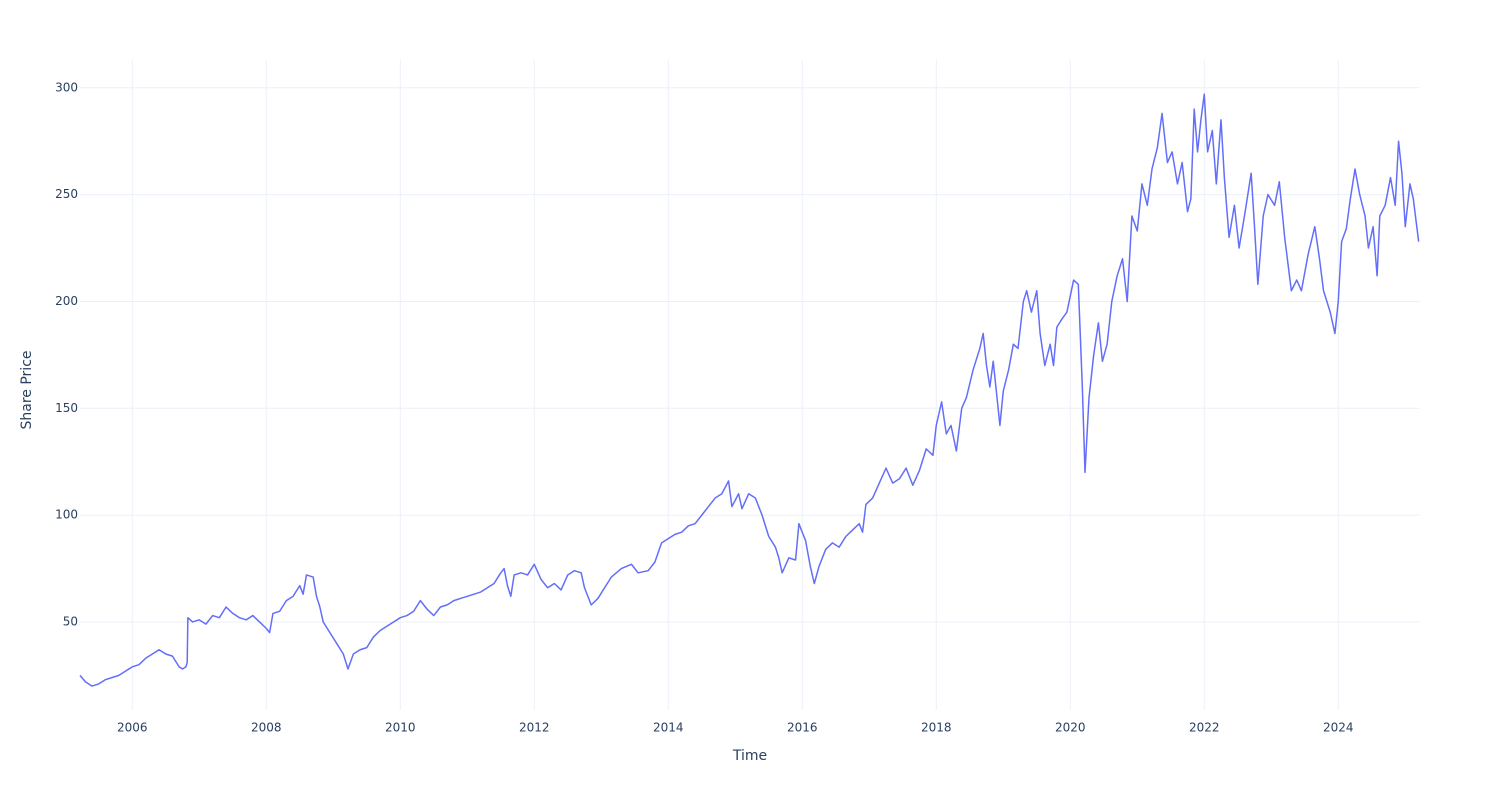  I want to click on y-tick-label: 100, so click(66, 515).